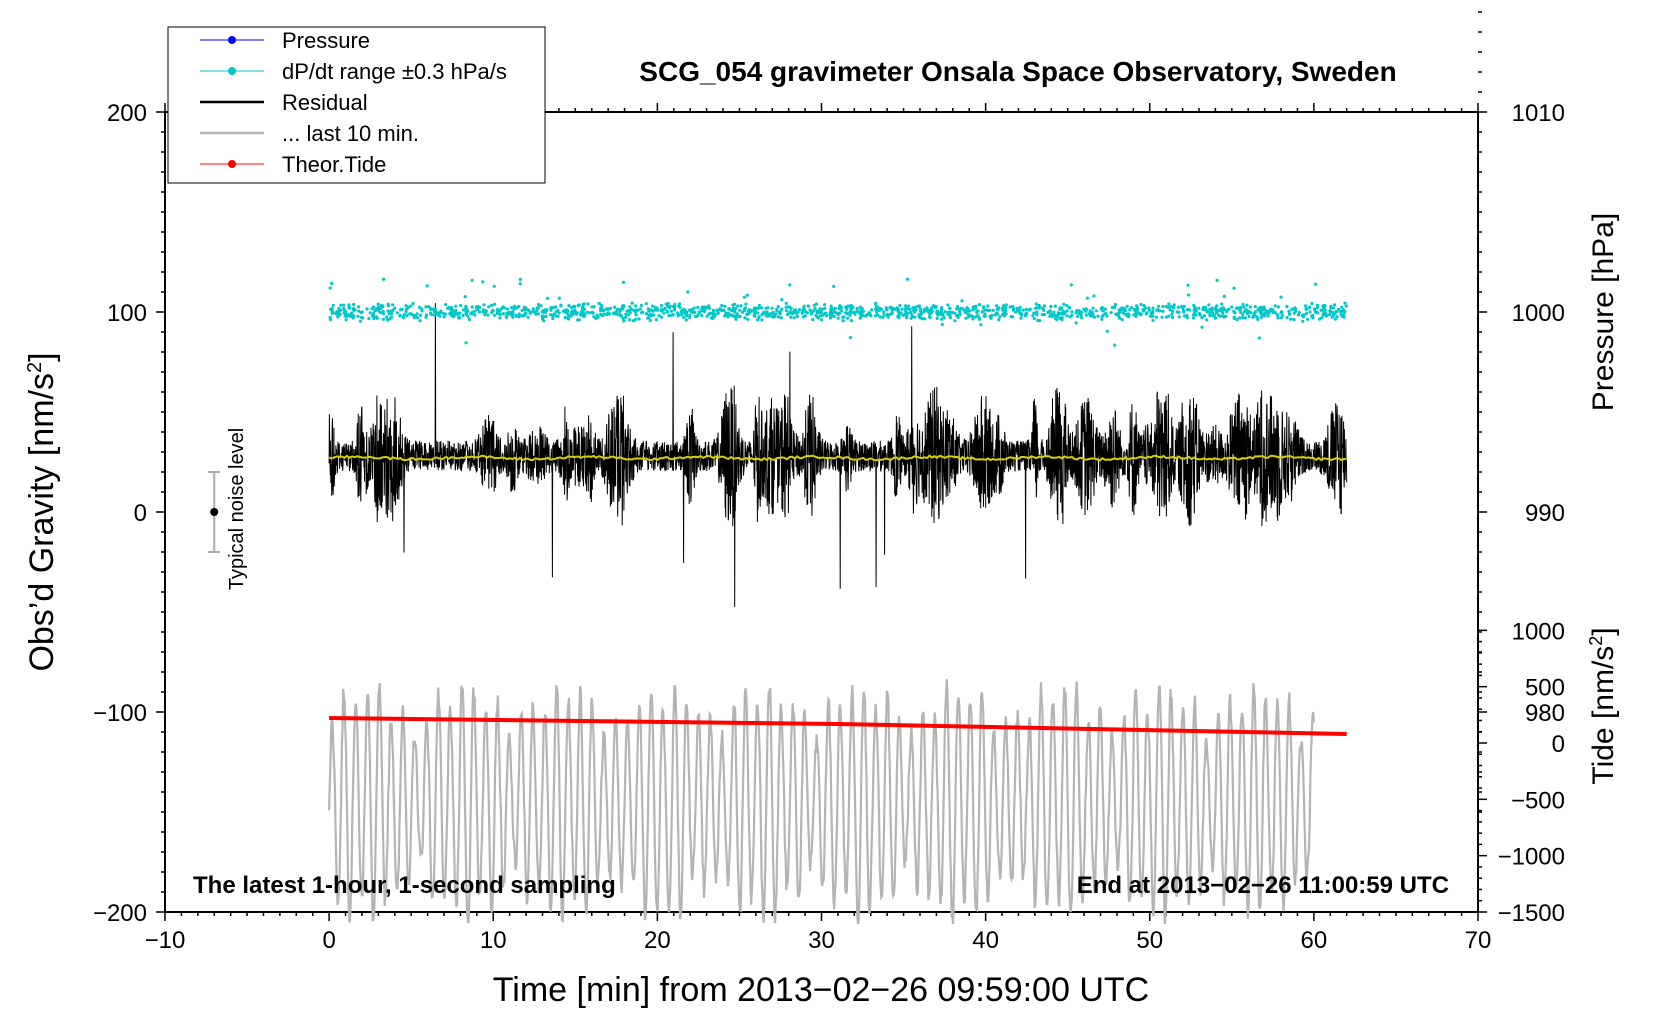 Image resolution: width=1660 pixels, height=1020 pixels. Describe the element at coordinates (326, 40) in the screenshot. I see `legend-label: Pressure` at that location.